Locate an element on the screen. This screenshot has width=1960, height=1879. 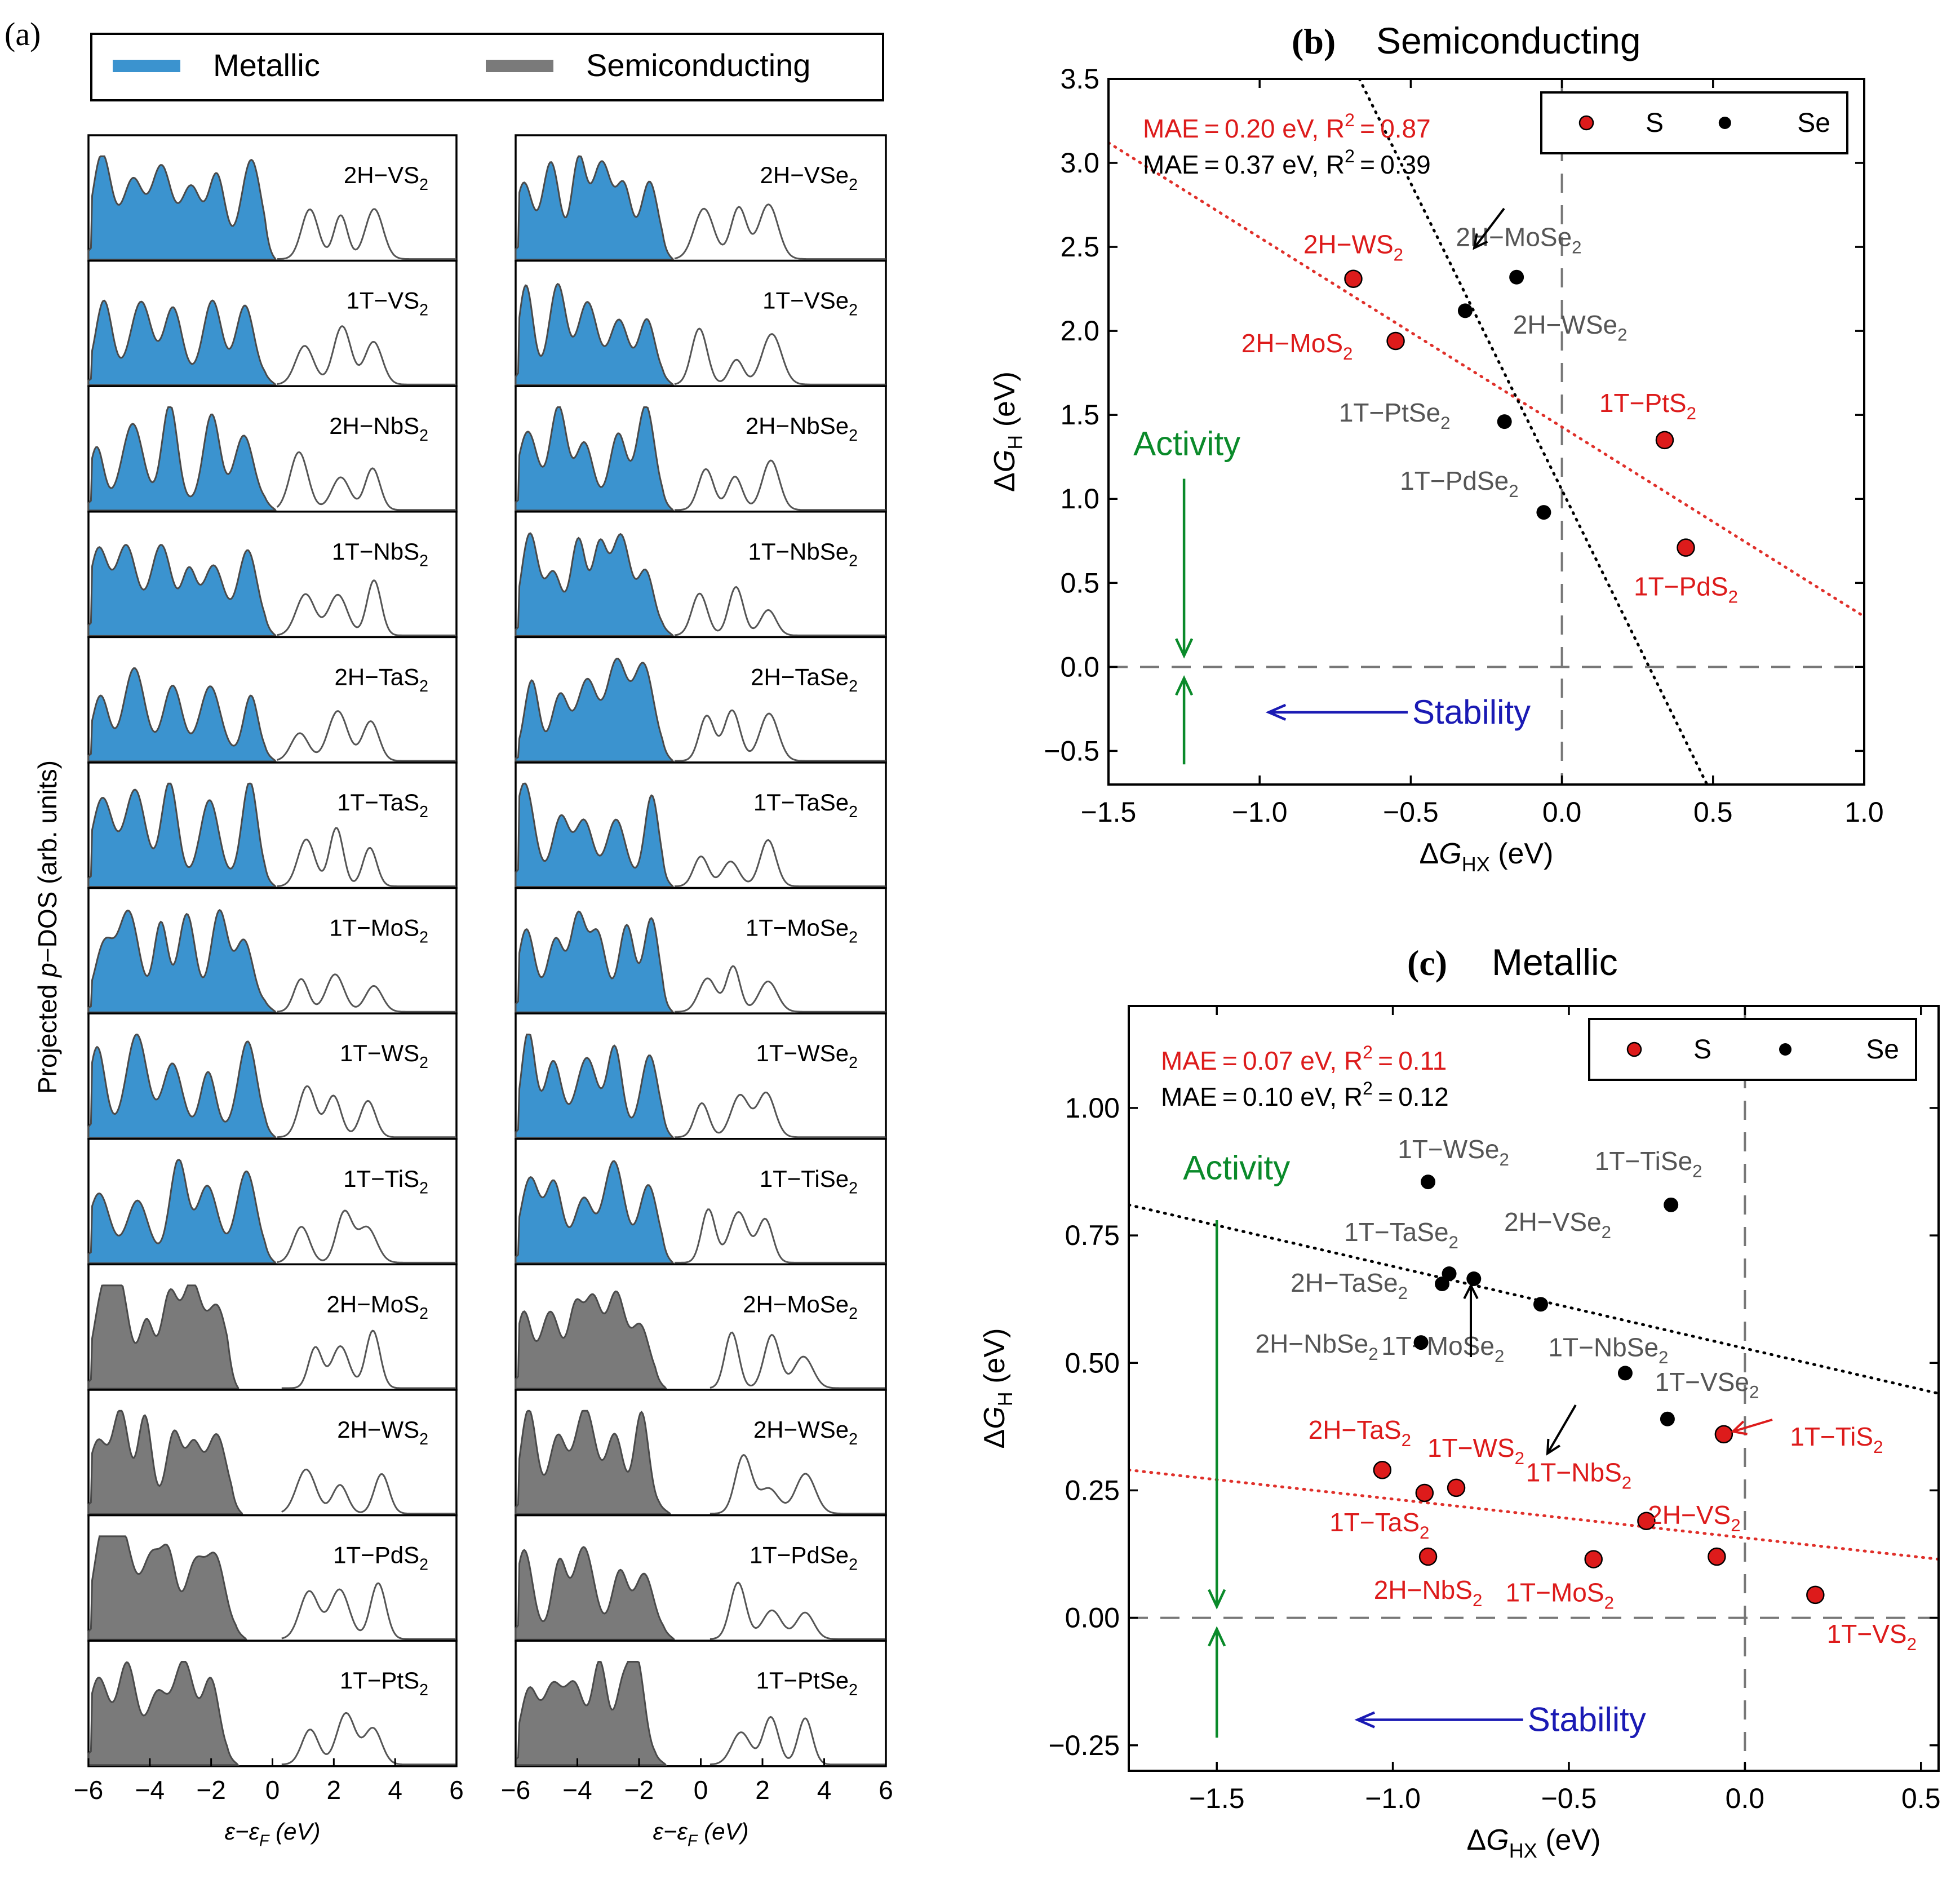
panel-a-tag: (a) is located at coordinates (23, 34).